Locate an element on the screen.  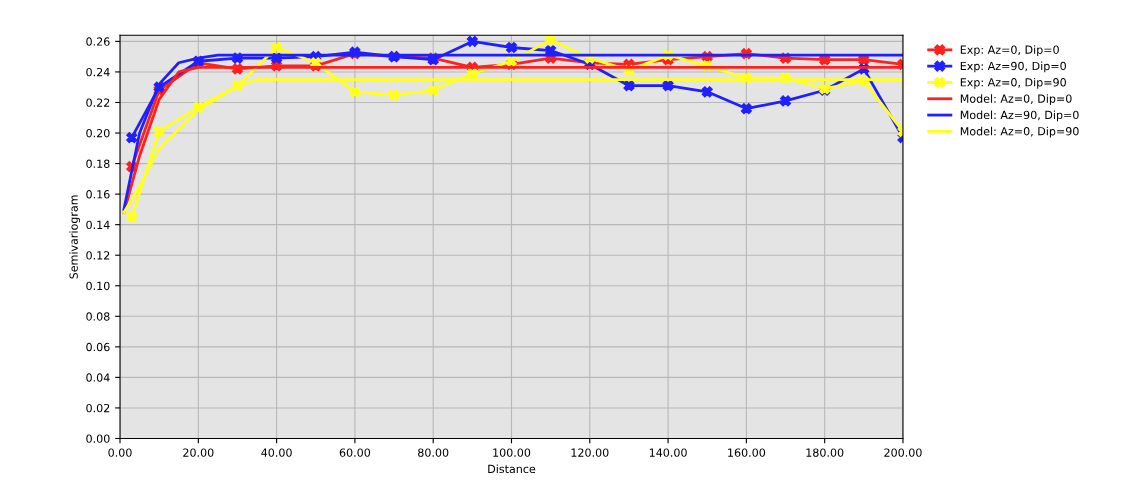
x-tick-label: 60.00 is located at coordinates (355, 452).